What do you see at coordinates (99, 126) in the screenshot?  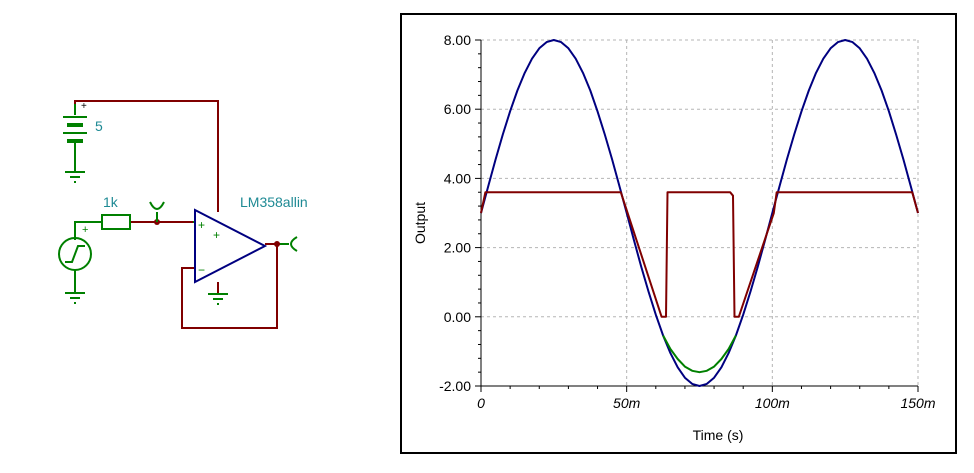 I see `battery-value-label: 5` at bounding box center [99, 126].